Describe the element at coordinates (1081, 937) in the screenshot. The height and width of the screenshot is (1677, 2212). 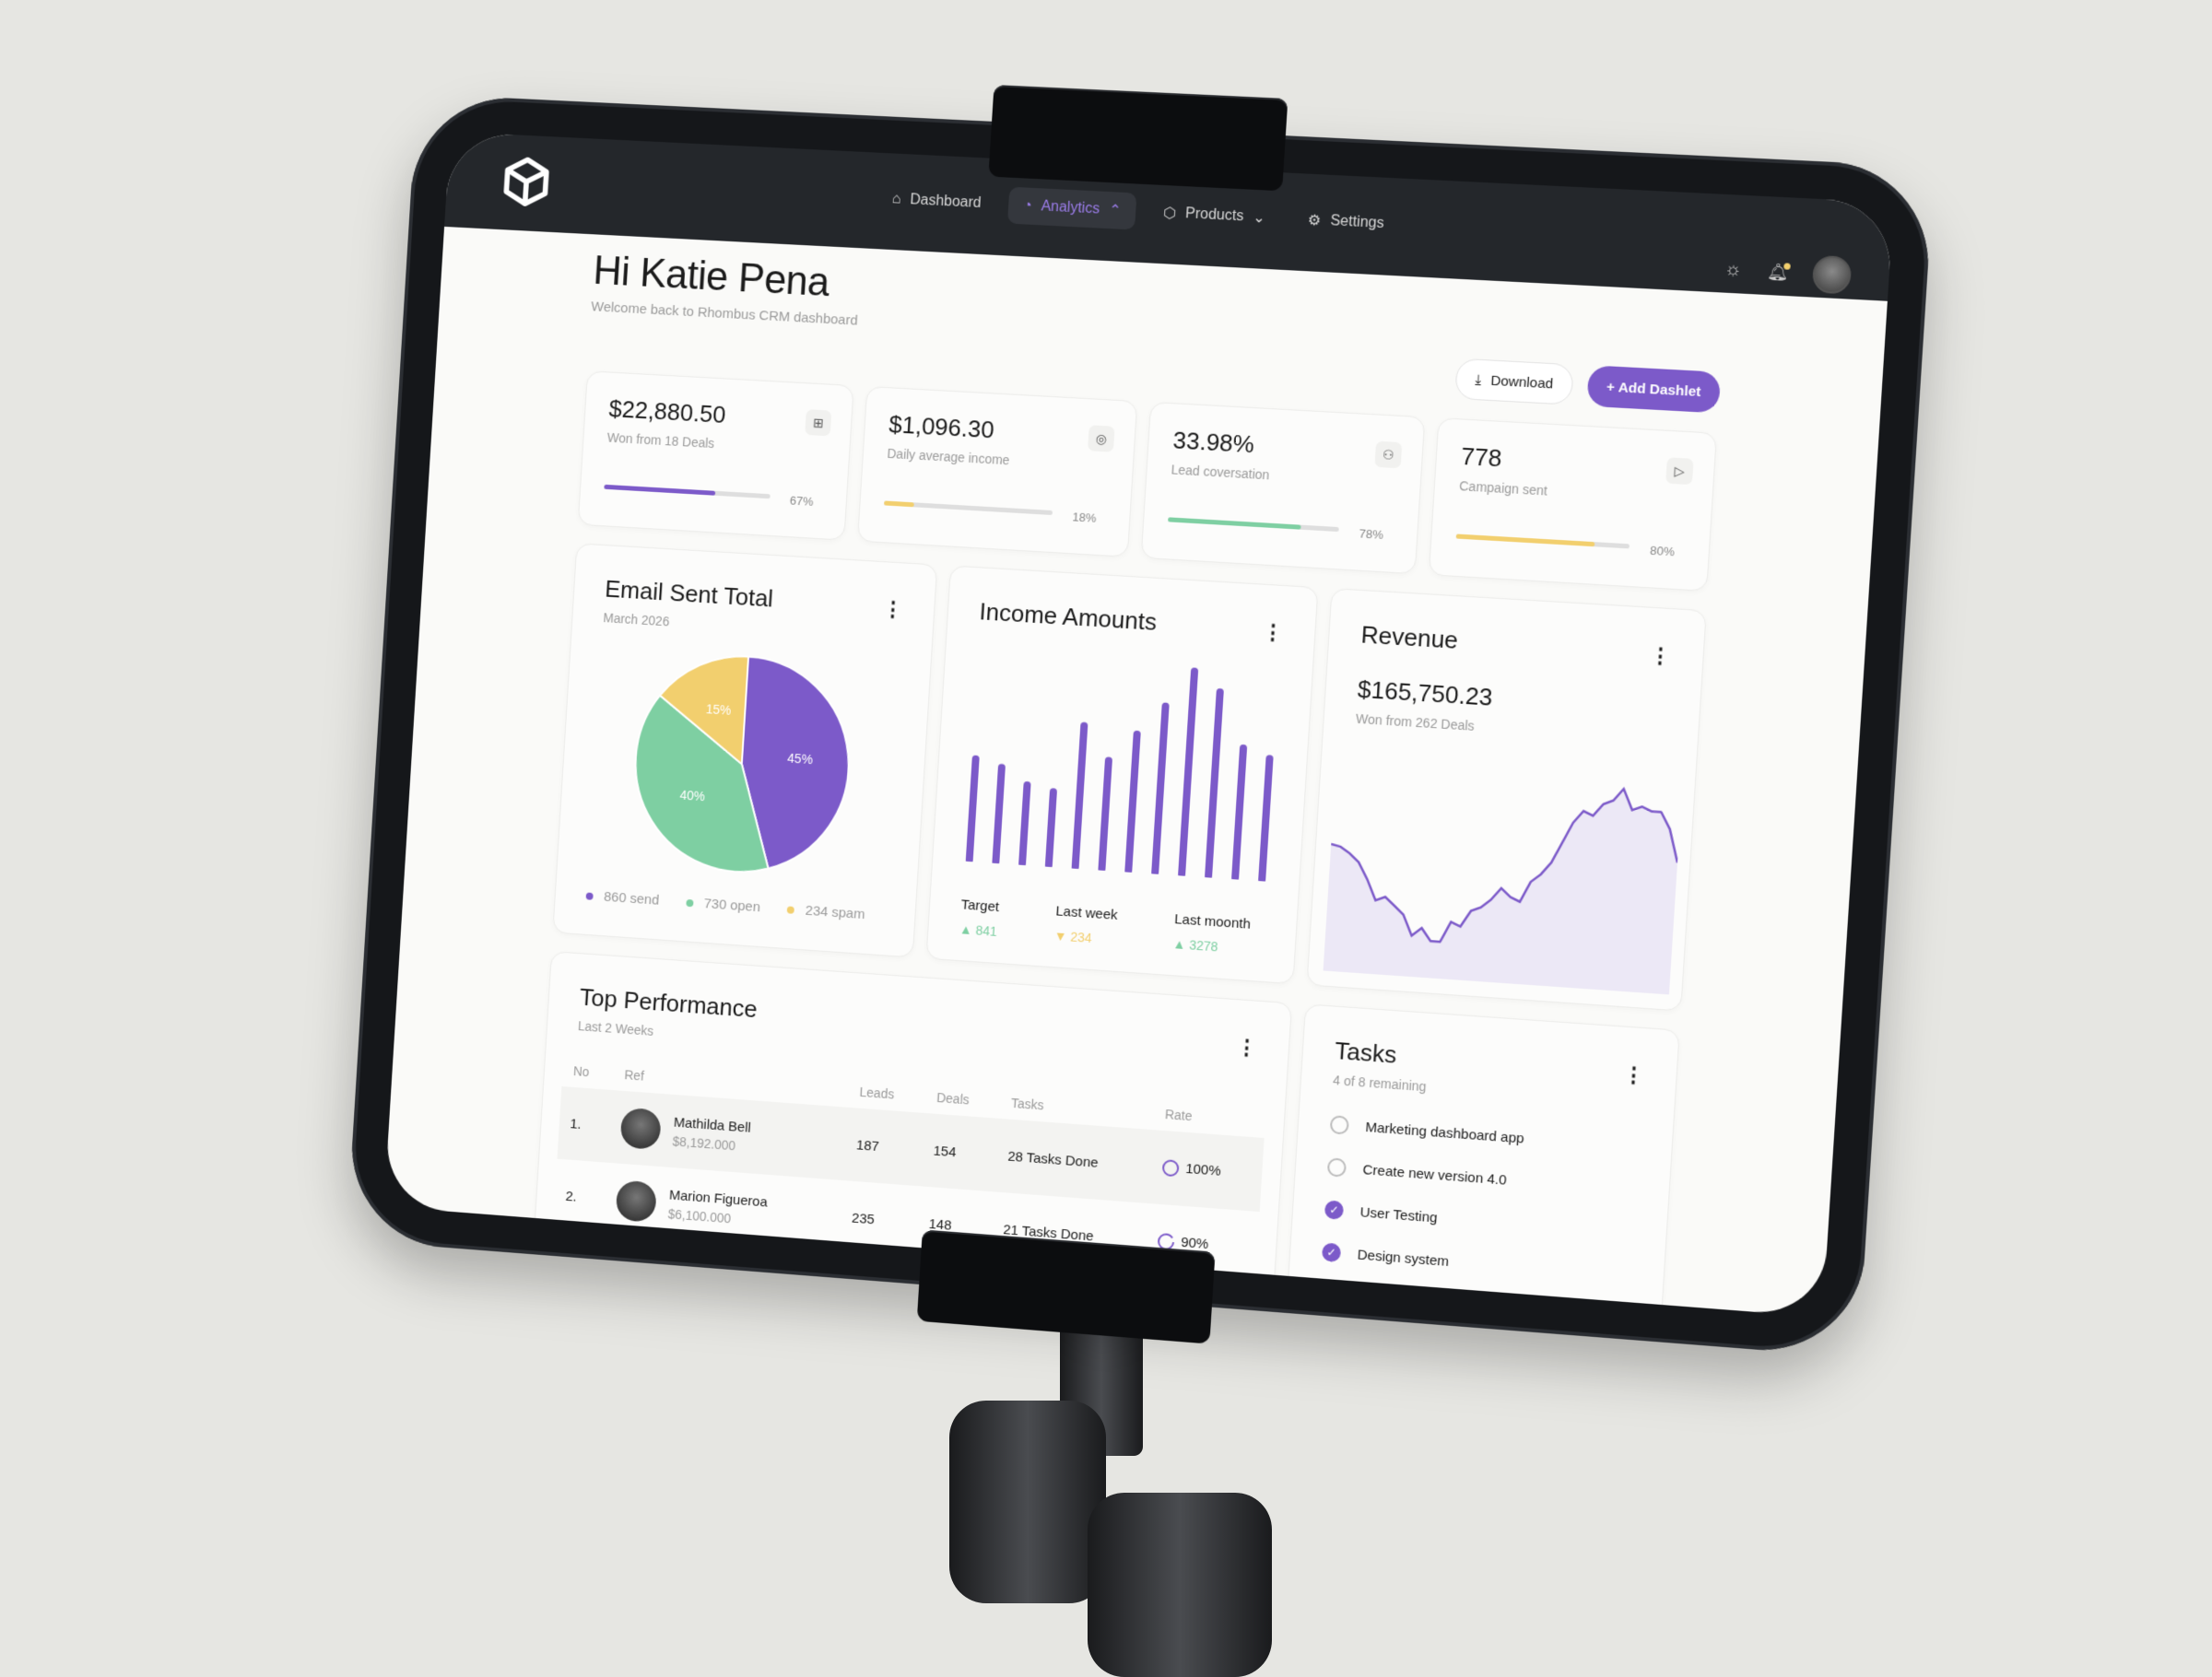
I see `summary-value: 234` at that location.